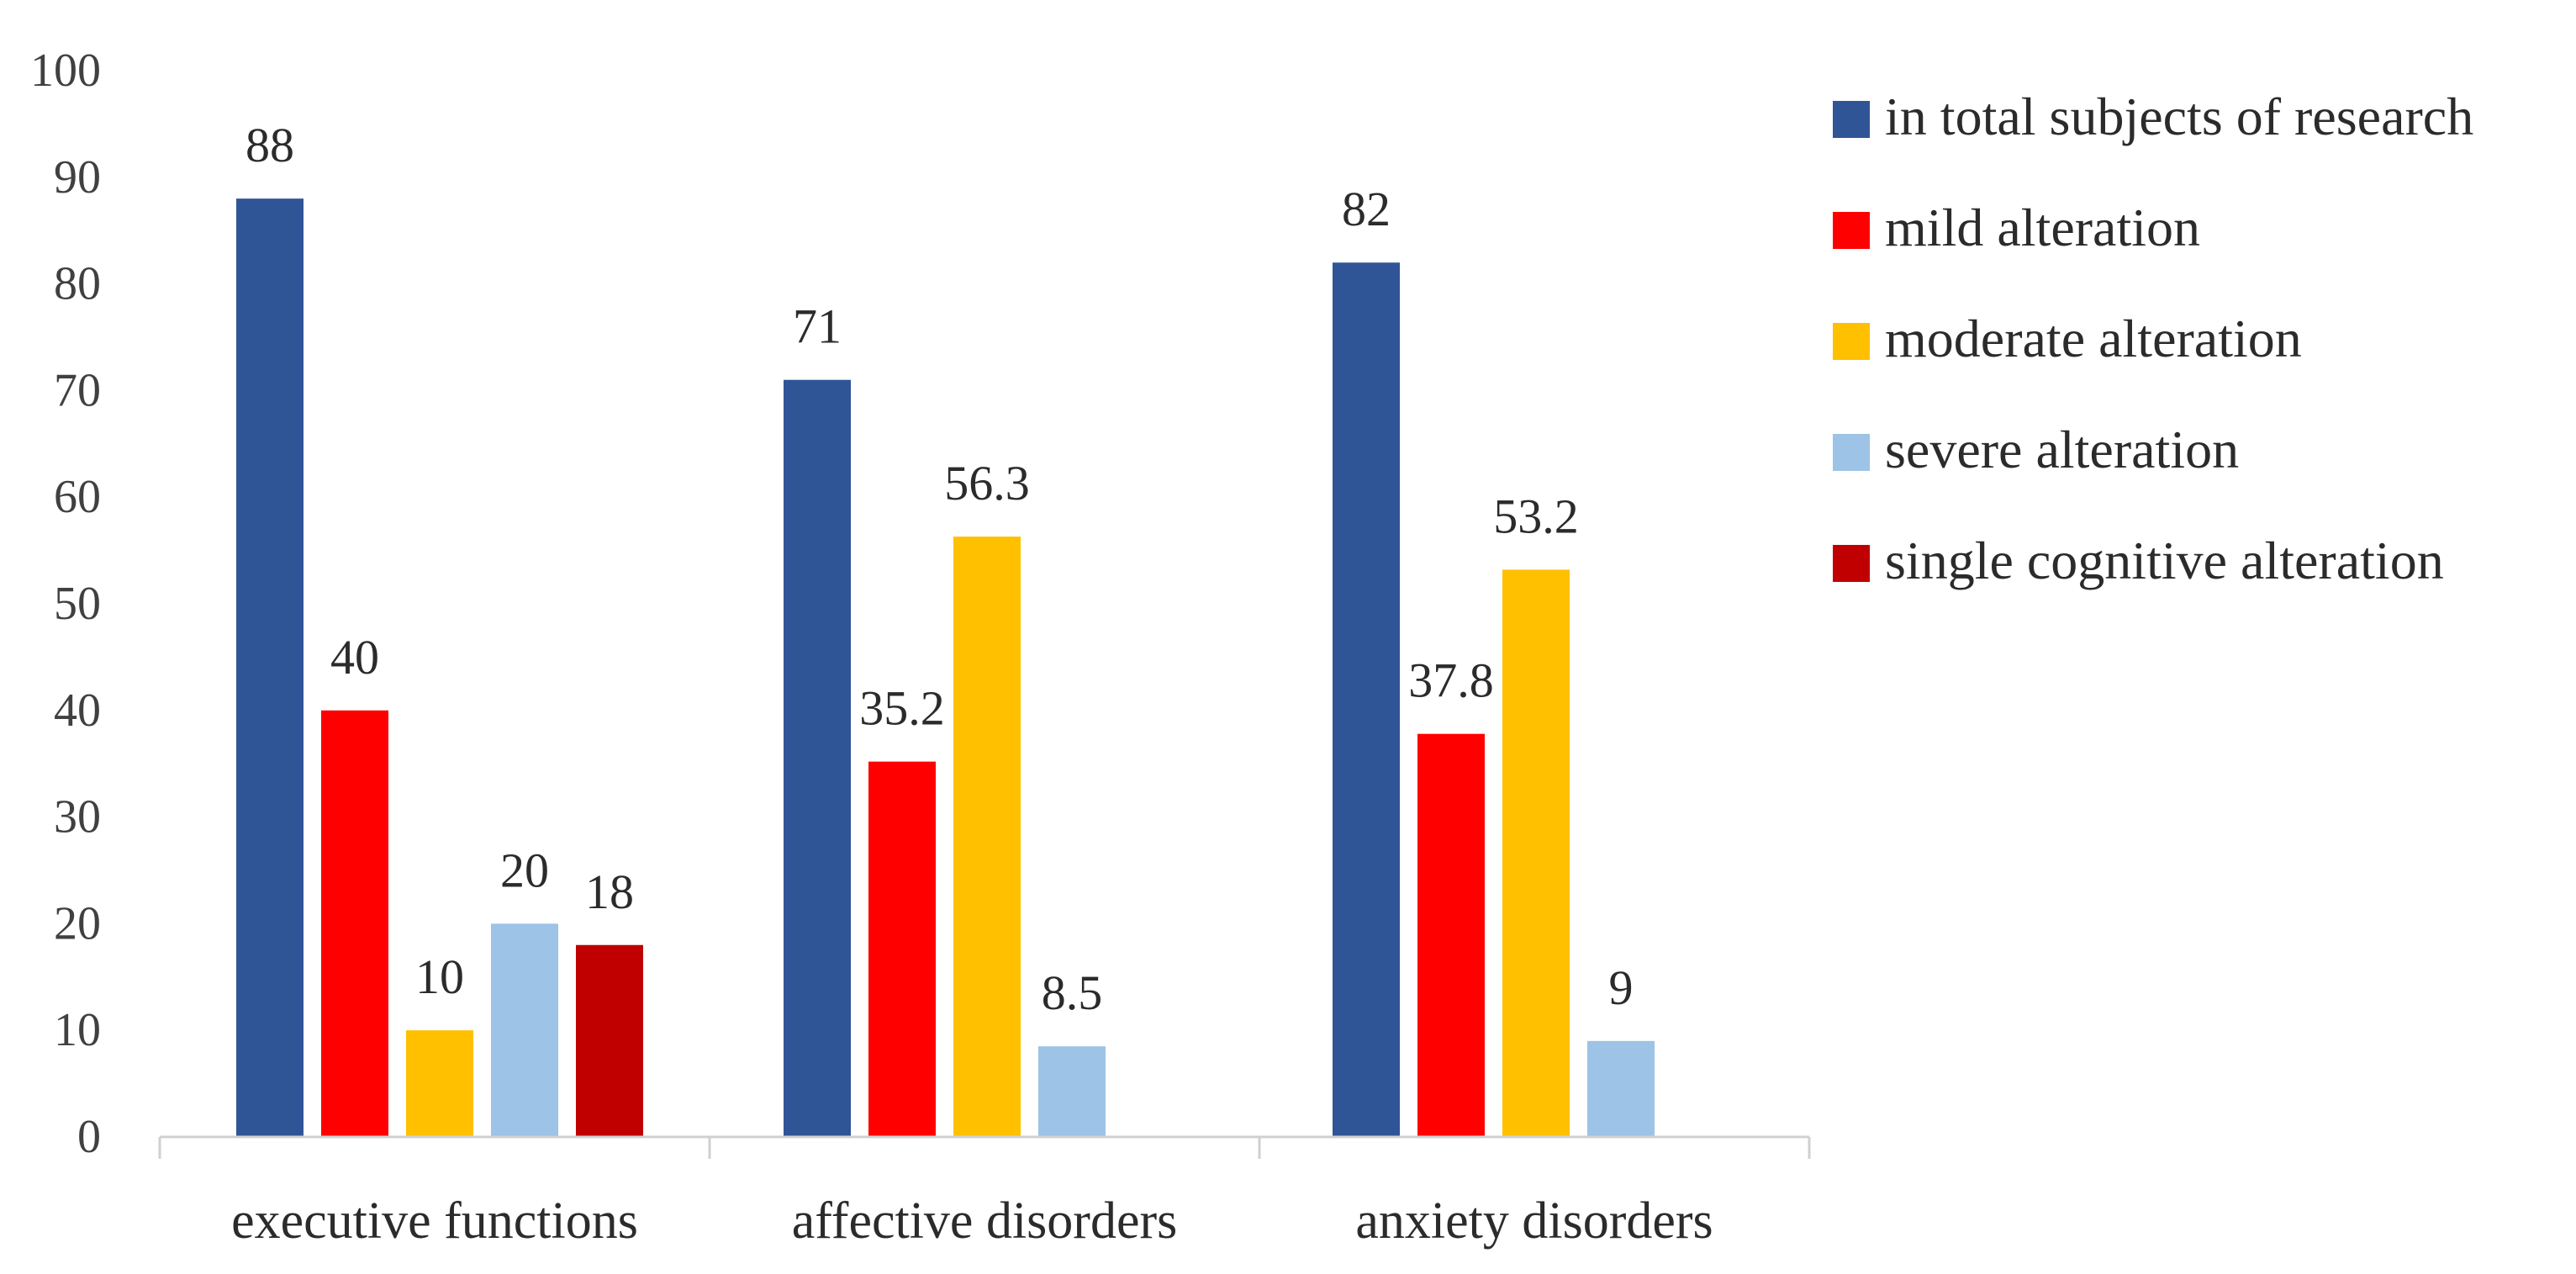 The width and height of the screenshot is (2576, 1274). I want to click on data-label: 20, so click(524, 870).